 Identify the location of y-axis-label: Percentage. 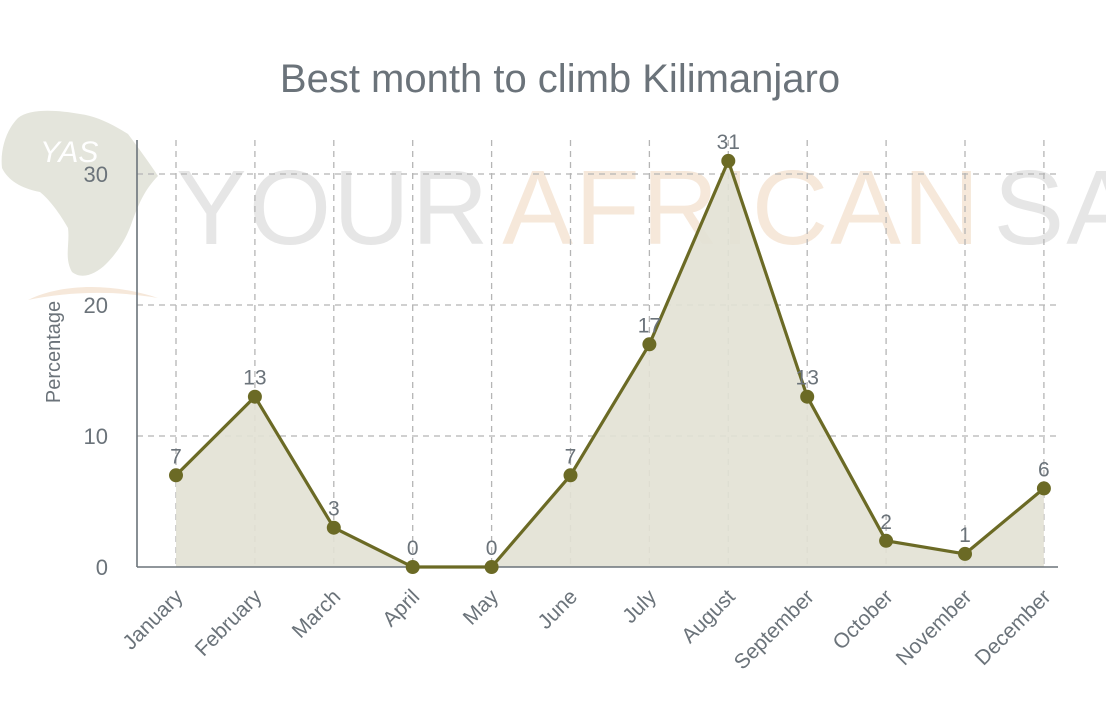
(54, 352).